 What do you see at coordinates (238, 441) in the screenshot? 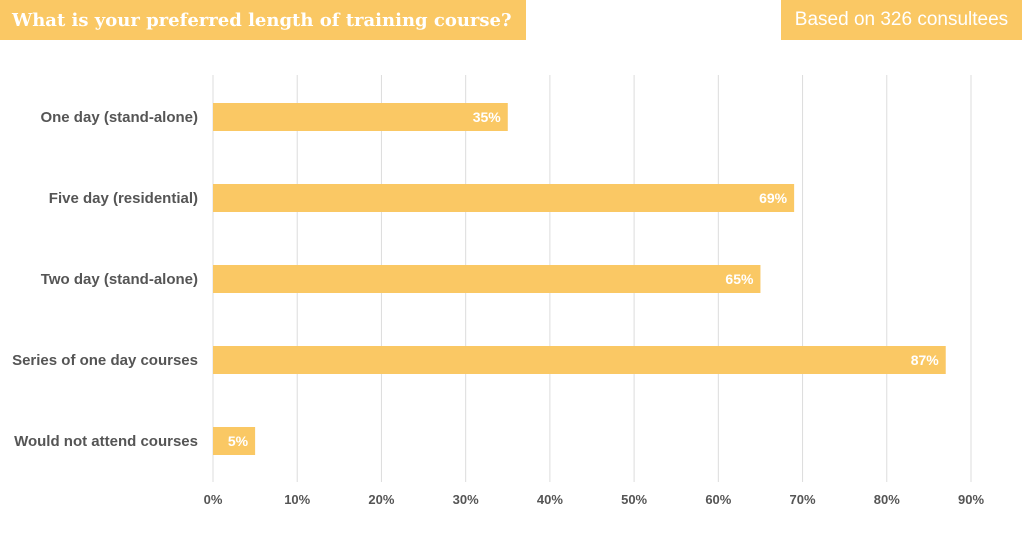
I see `data-label: 5%` at bounding box center [238, 441].